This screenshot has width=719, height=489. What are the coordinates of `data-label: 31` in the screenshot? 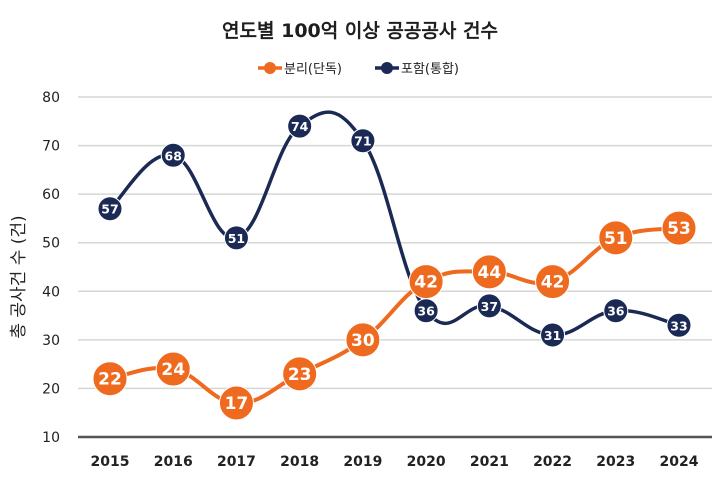 It's located at (552, 335).